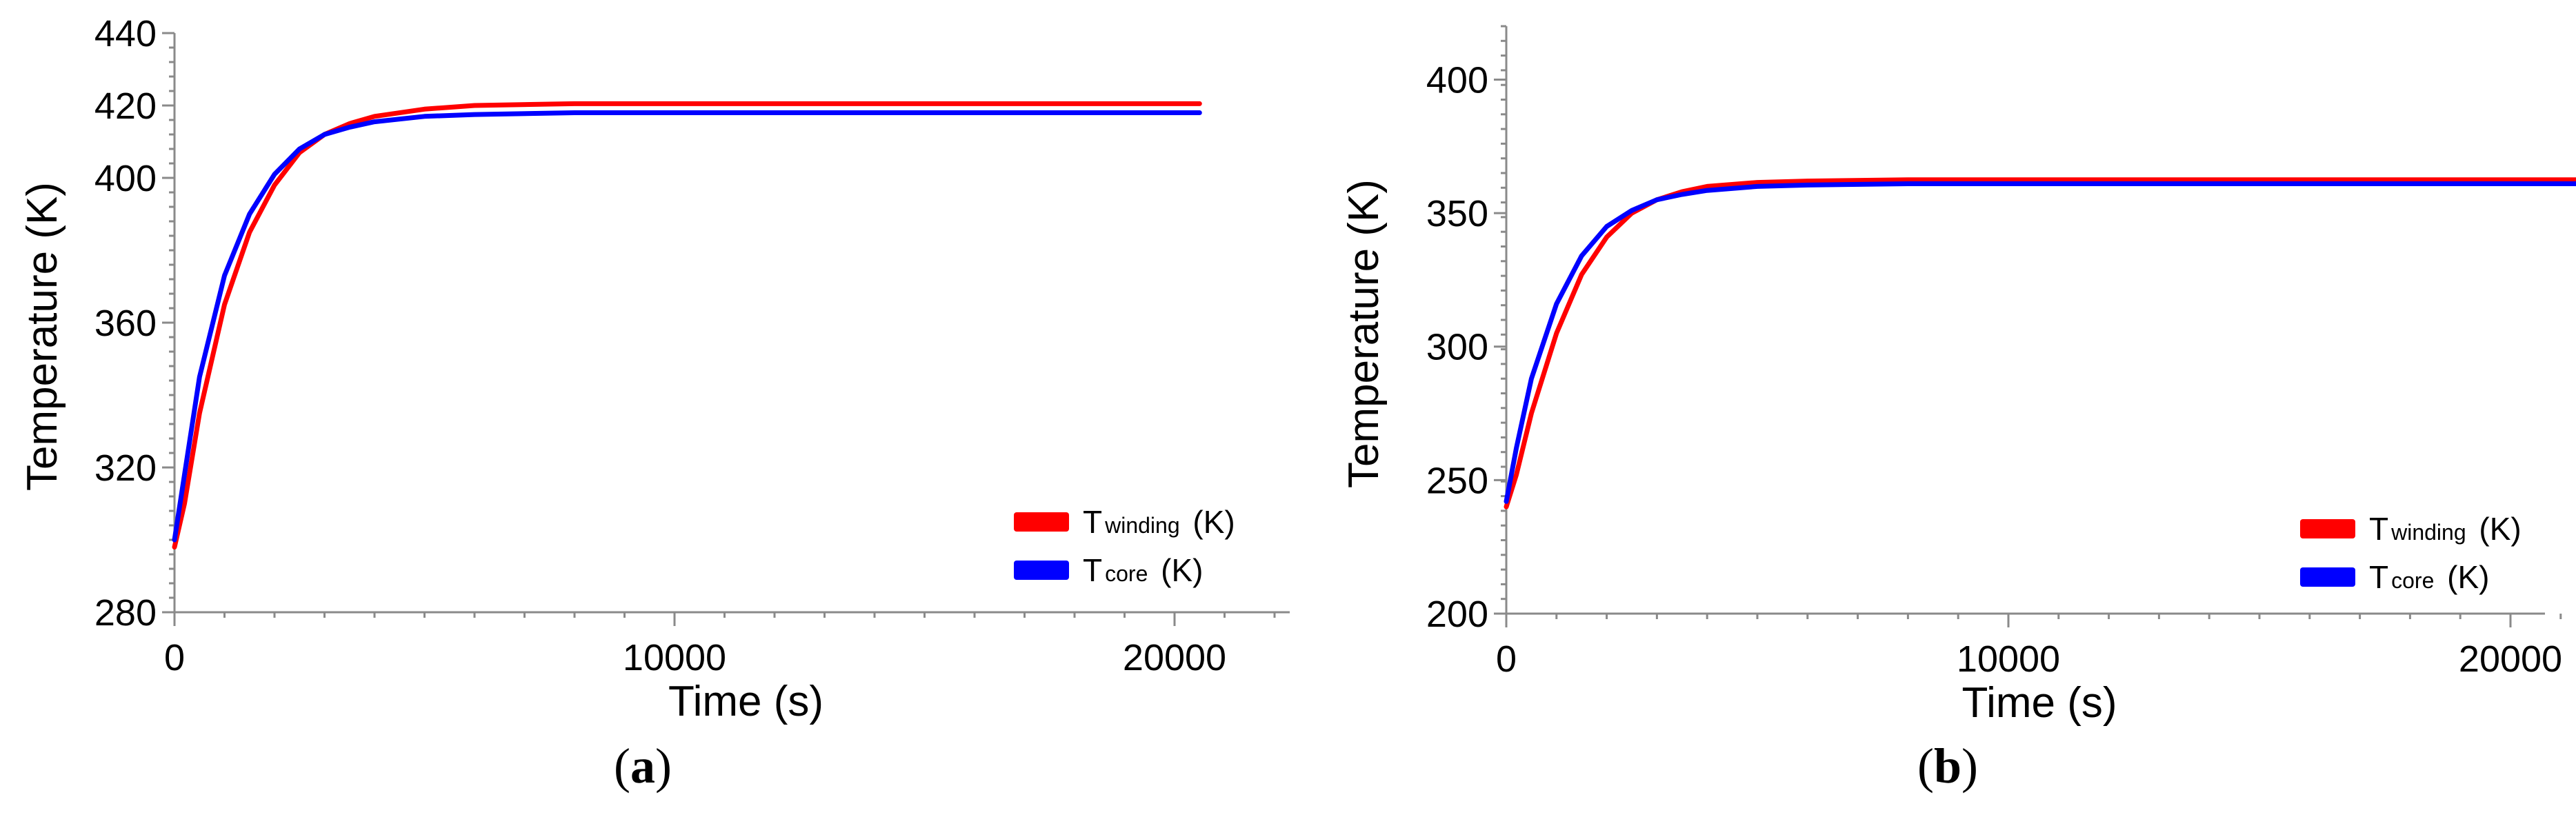  Describe the element at coordinates (643, 766) in the screenshot. I see `panel-caption: (a)` at that location.